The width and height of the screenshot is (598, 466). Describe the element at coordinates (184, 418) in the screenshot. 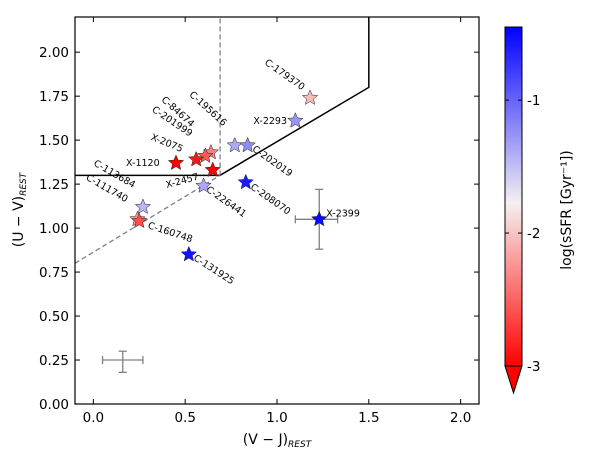

I see `x-tick-label: 0.5` at that location.